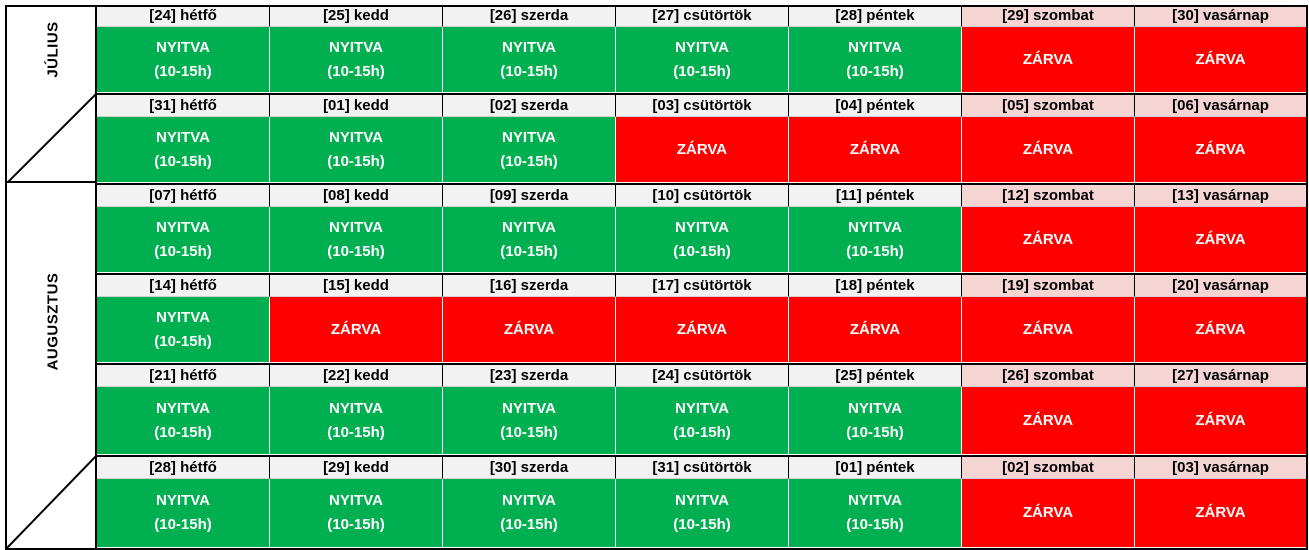 The height and width of the screenshot is (550, 1309). I want to click on day-header: [25] péntek, so click(875, 376).